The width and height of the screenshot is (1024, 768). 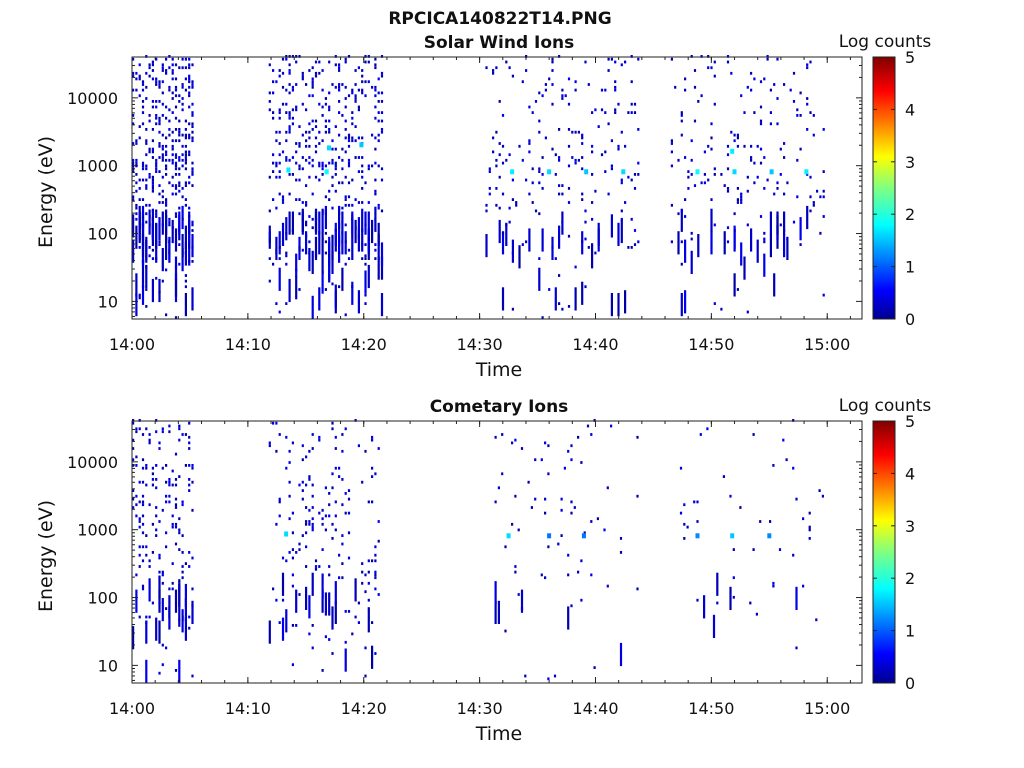 I want to click on hot-spot-cell, so click(x=732, y=536).